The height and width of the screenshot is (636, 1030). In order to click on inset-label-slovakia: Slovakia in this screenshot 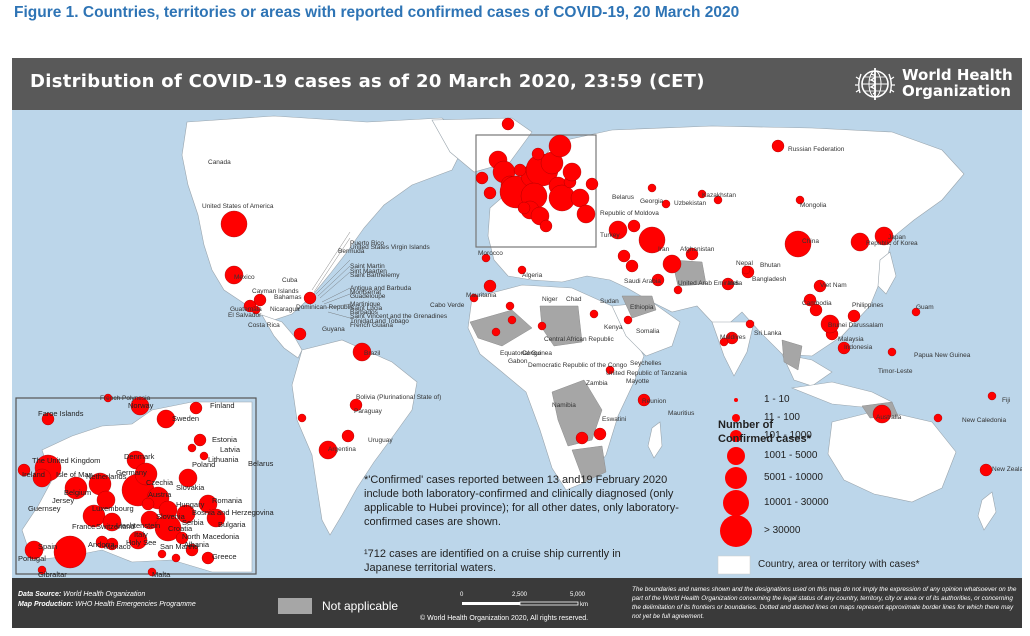, I will do `click(190, 487)`.